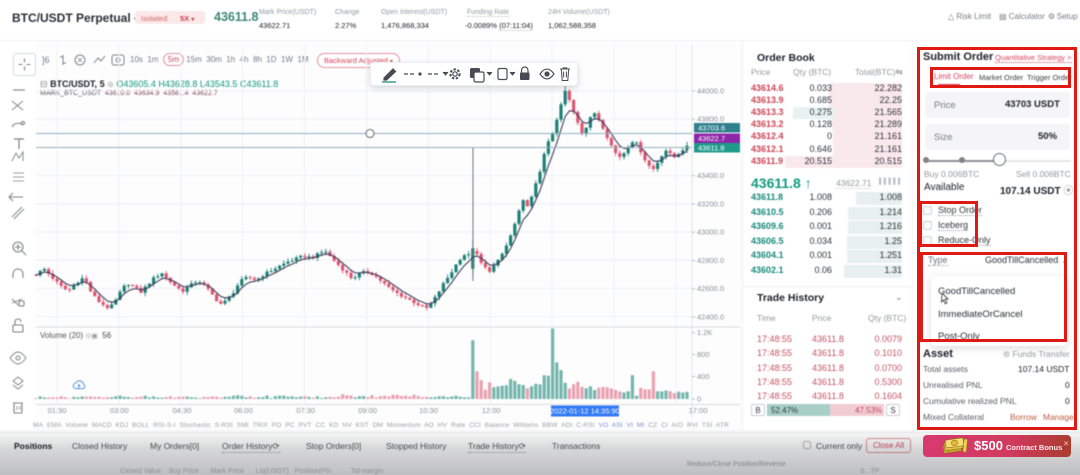 The height and width of the screenshot is (475, 1080). I want to click on svg-text: 12:00, so click(491, 410).